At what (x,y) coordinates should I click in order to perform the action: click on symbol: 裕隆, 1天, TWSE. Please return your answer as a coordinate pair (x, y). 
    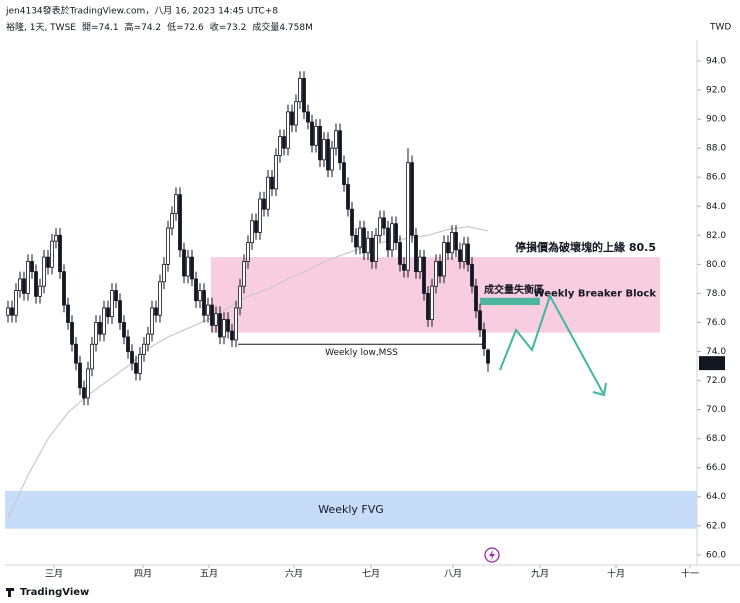
    Looking at the image, I should click on (41, 27).